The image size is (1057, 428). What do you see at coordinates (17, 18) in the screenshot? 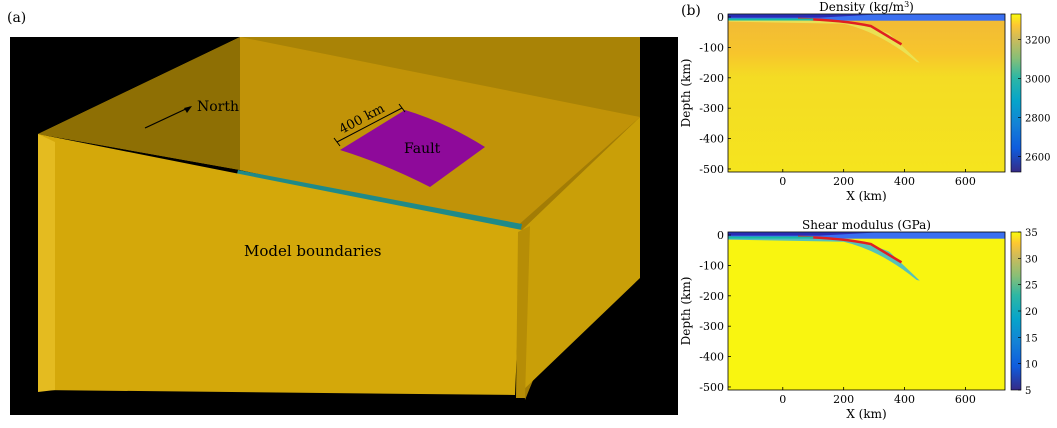
I see `panel-a-label: (a)` at bounding box center [17, 18].